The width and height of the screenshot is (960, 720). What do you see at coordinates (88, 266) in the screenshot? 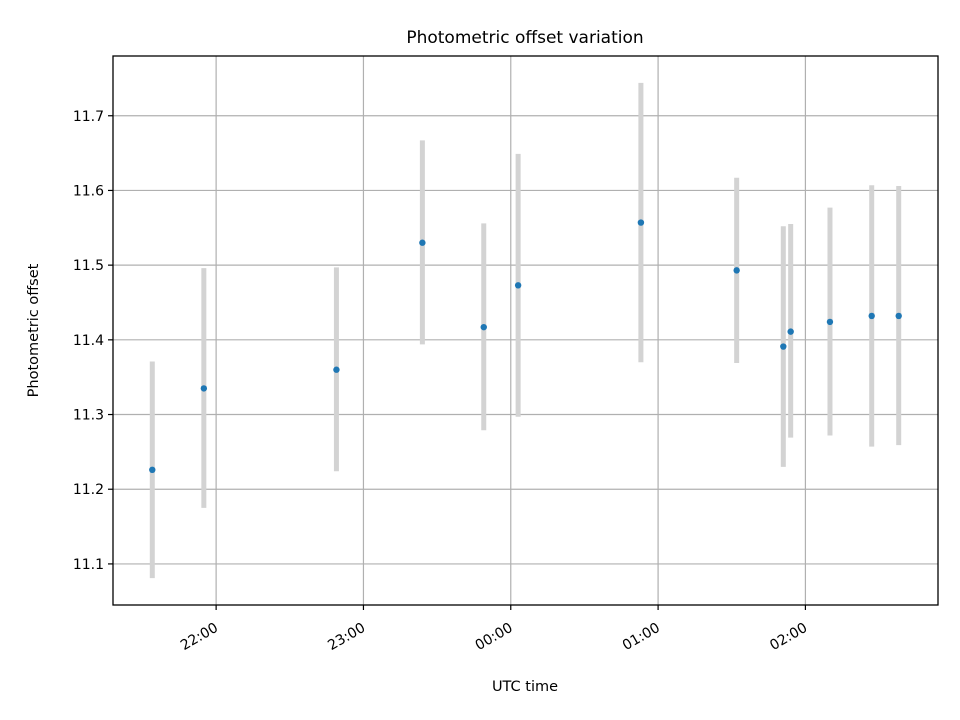
I see `y-tick-label: 11.5` at bounding box center [88, 266].